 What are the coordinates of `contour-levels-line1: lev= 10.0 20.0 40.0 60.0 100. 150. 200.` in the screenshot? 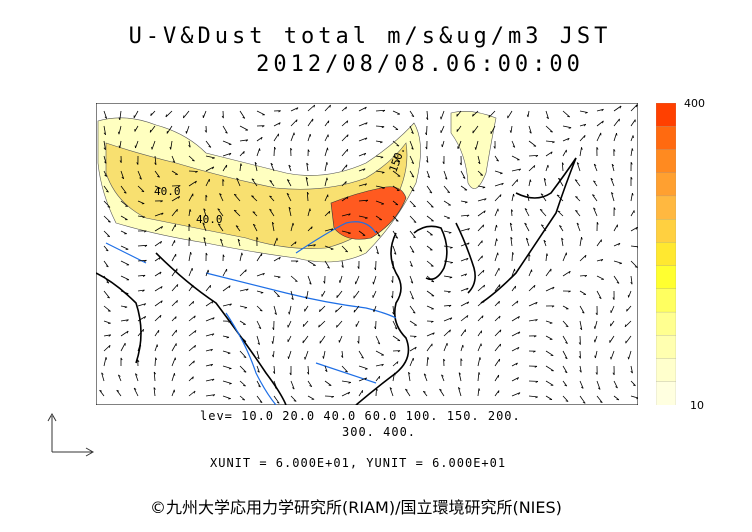 It's located at (360, 416).